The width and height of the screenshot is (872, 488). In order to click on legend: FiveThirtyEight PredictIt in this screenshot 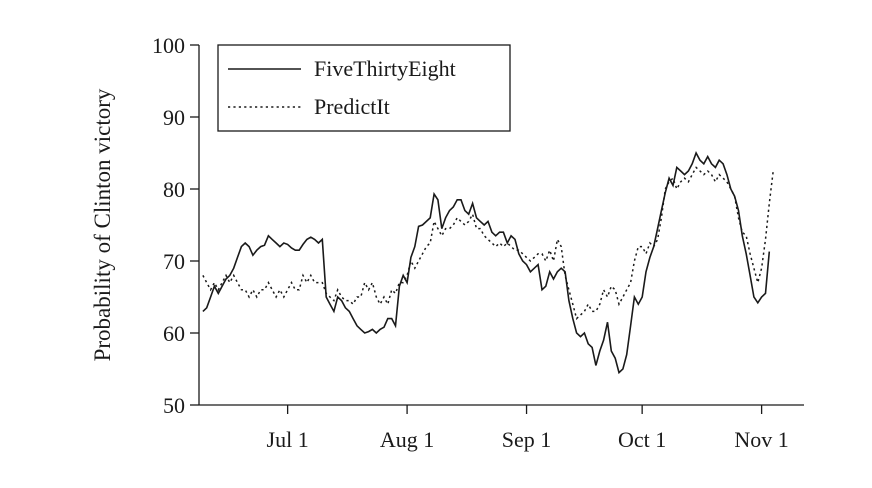, I will do `click(364, 88)`.